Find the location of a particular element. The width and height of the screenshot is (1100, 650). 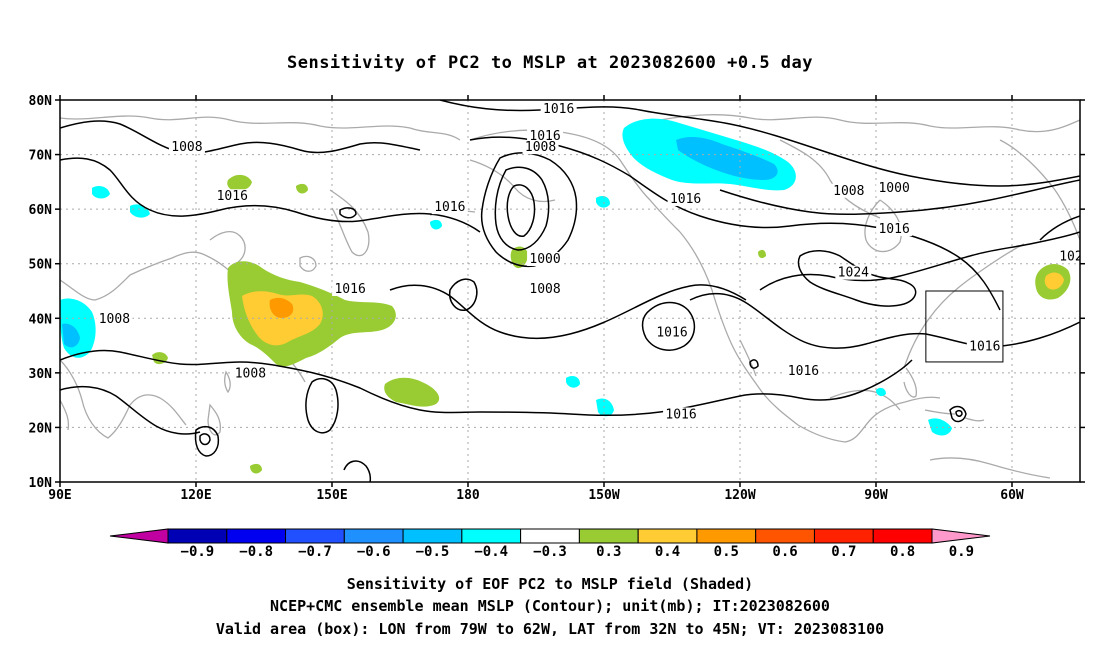

colorbar-label: 0.9 is located at coordinates (961, 552).